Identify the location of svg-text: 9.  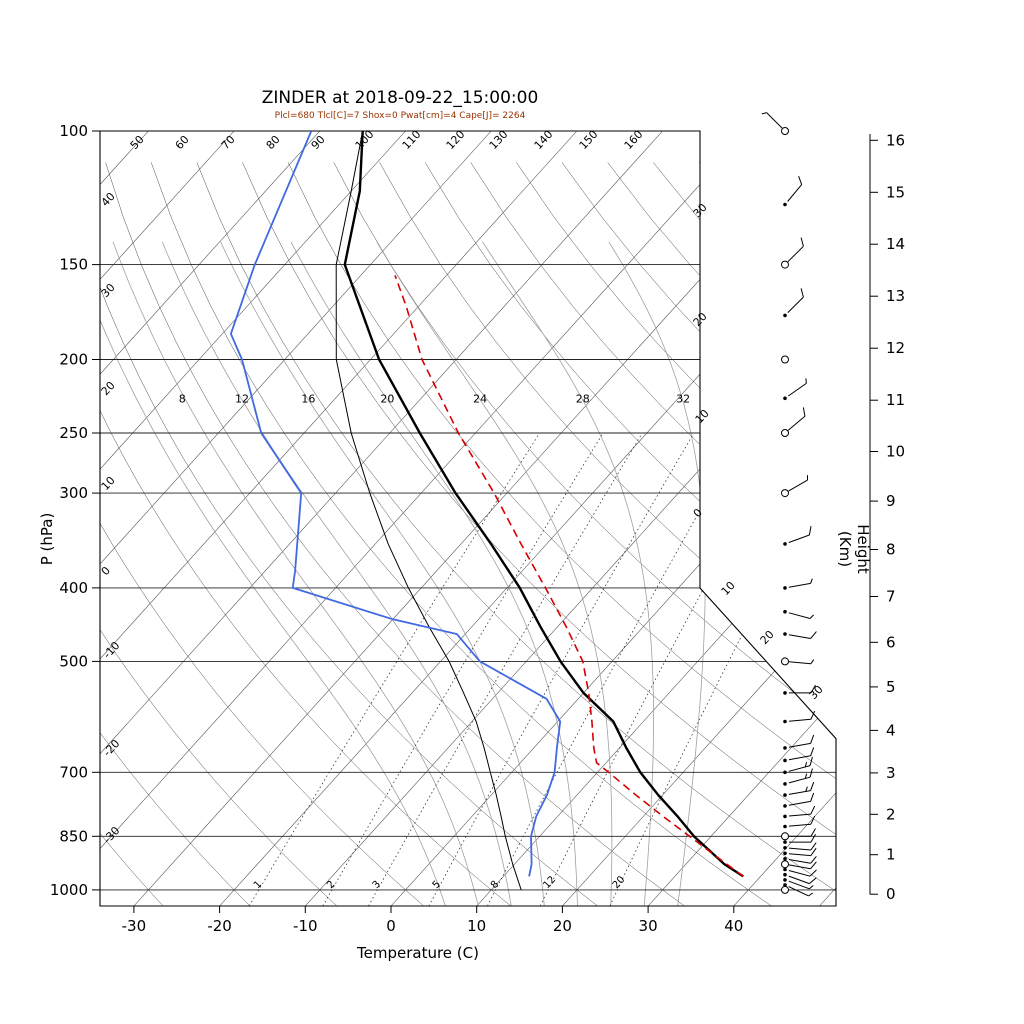
(891, 501).